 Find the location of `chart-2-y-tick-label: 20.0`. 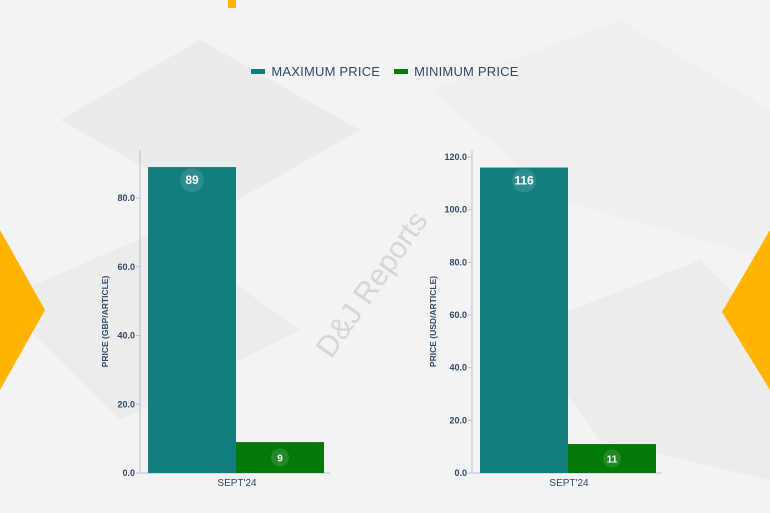

chart-2-y-tick-label: 20.0 is located at coordinates (458, 420).